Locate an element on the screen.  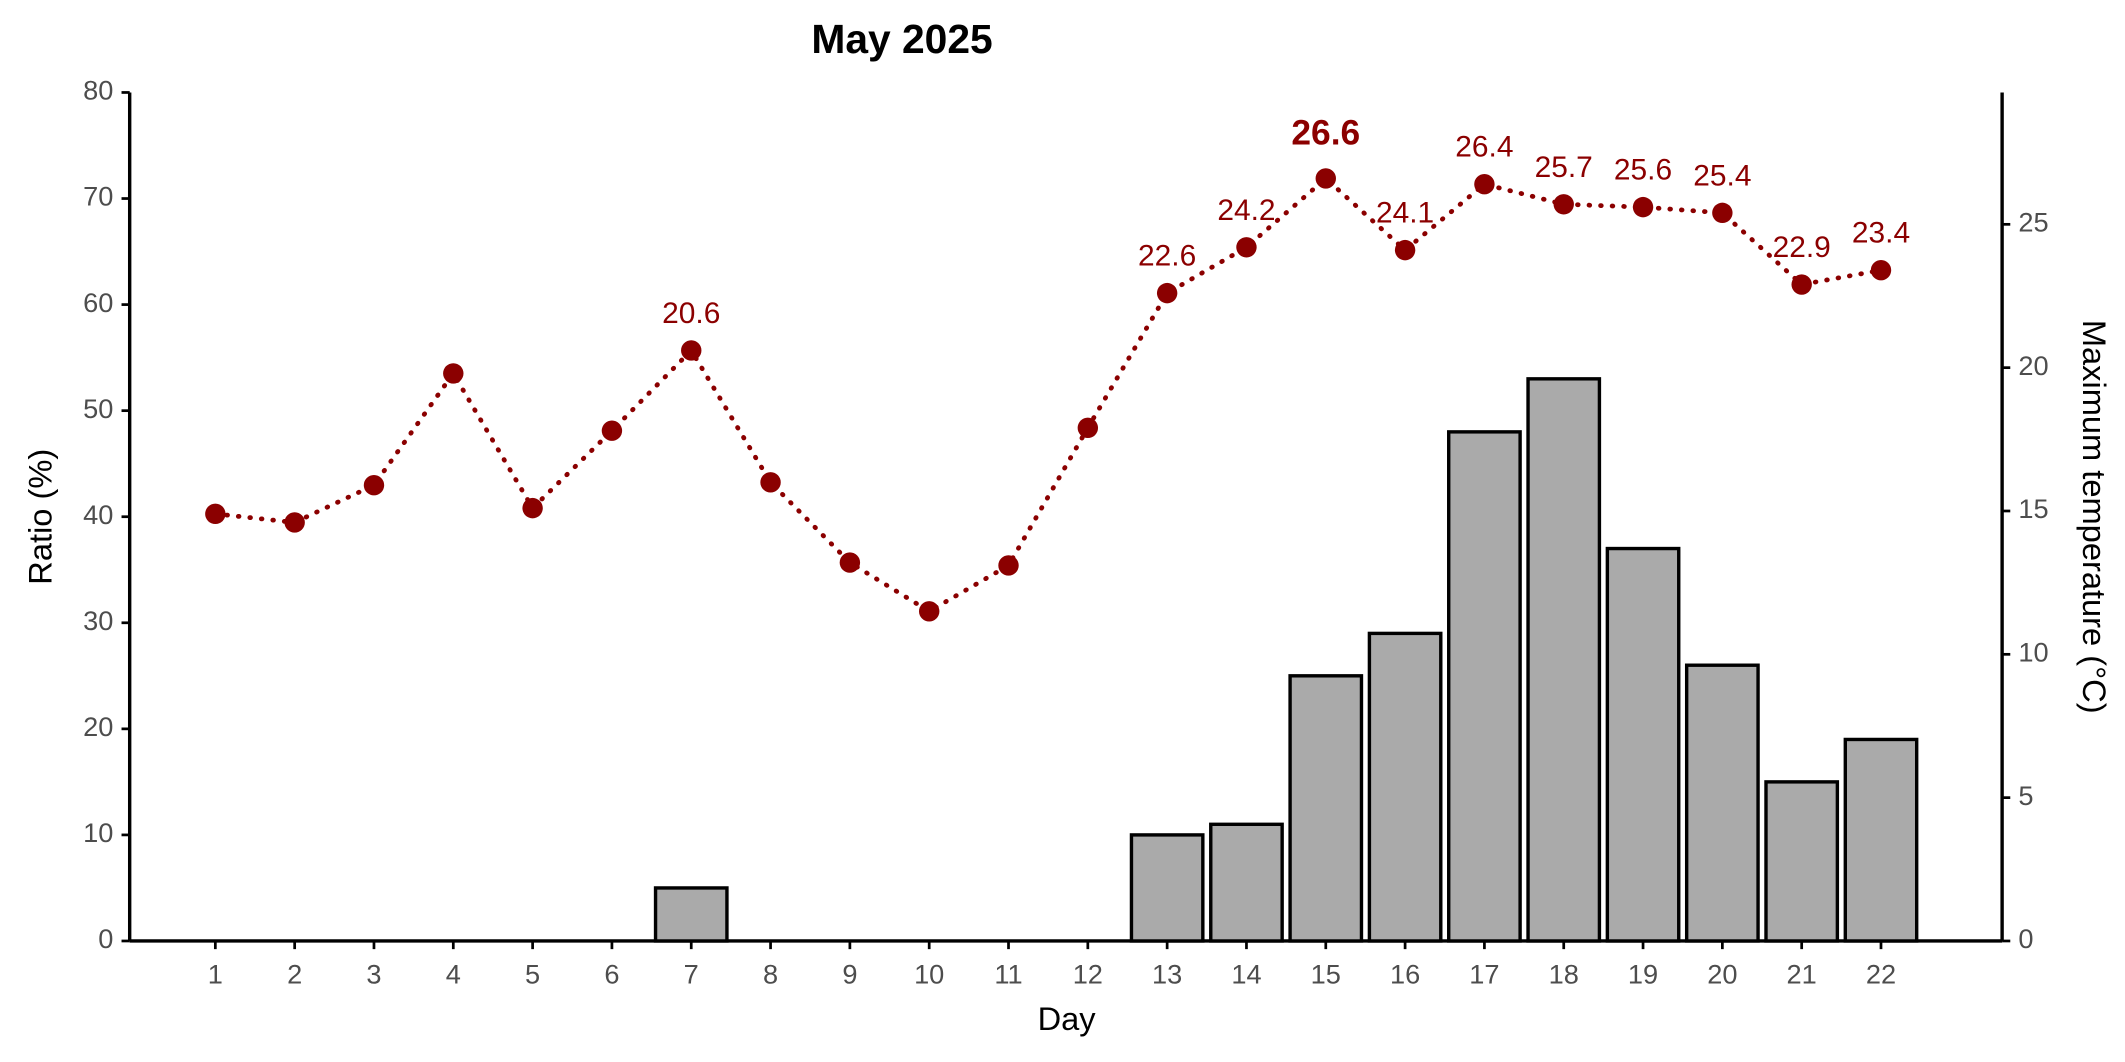
data-label: 22.9 is located at coordinates (1802, 247).